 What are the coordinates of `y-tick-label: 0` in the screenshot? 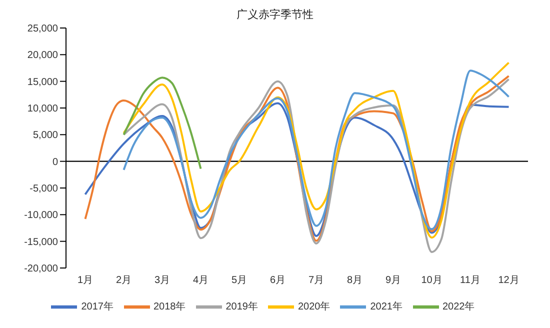 It's located at (55, 162).